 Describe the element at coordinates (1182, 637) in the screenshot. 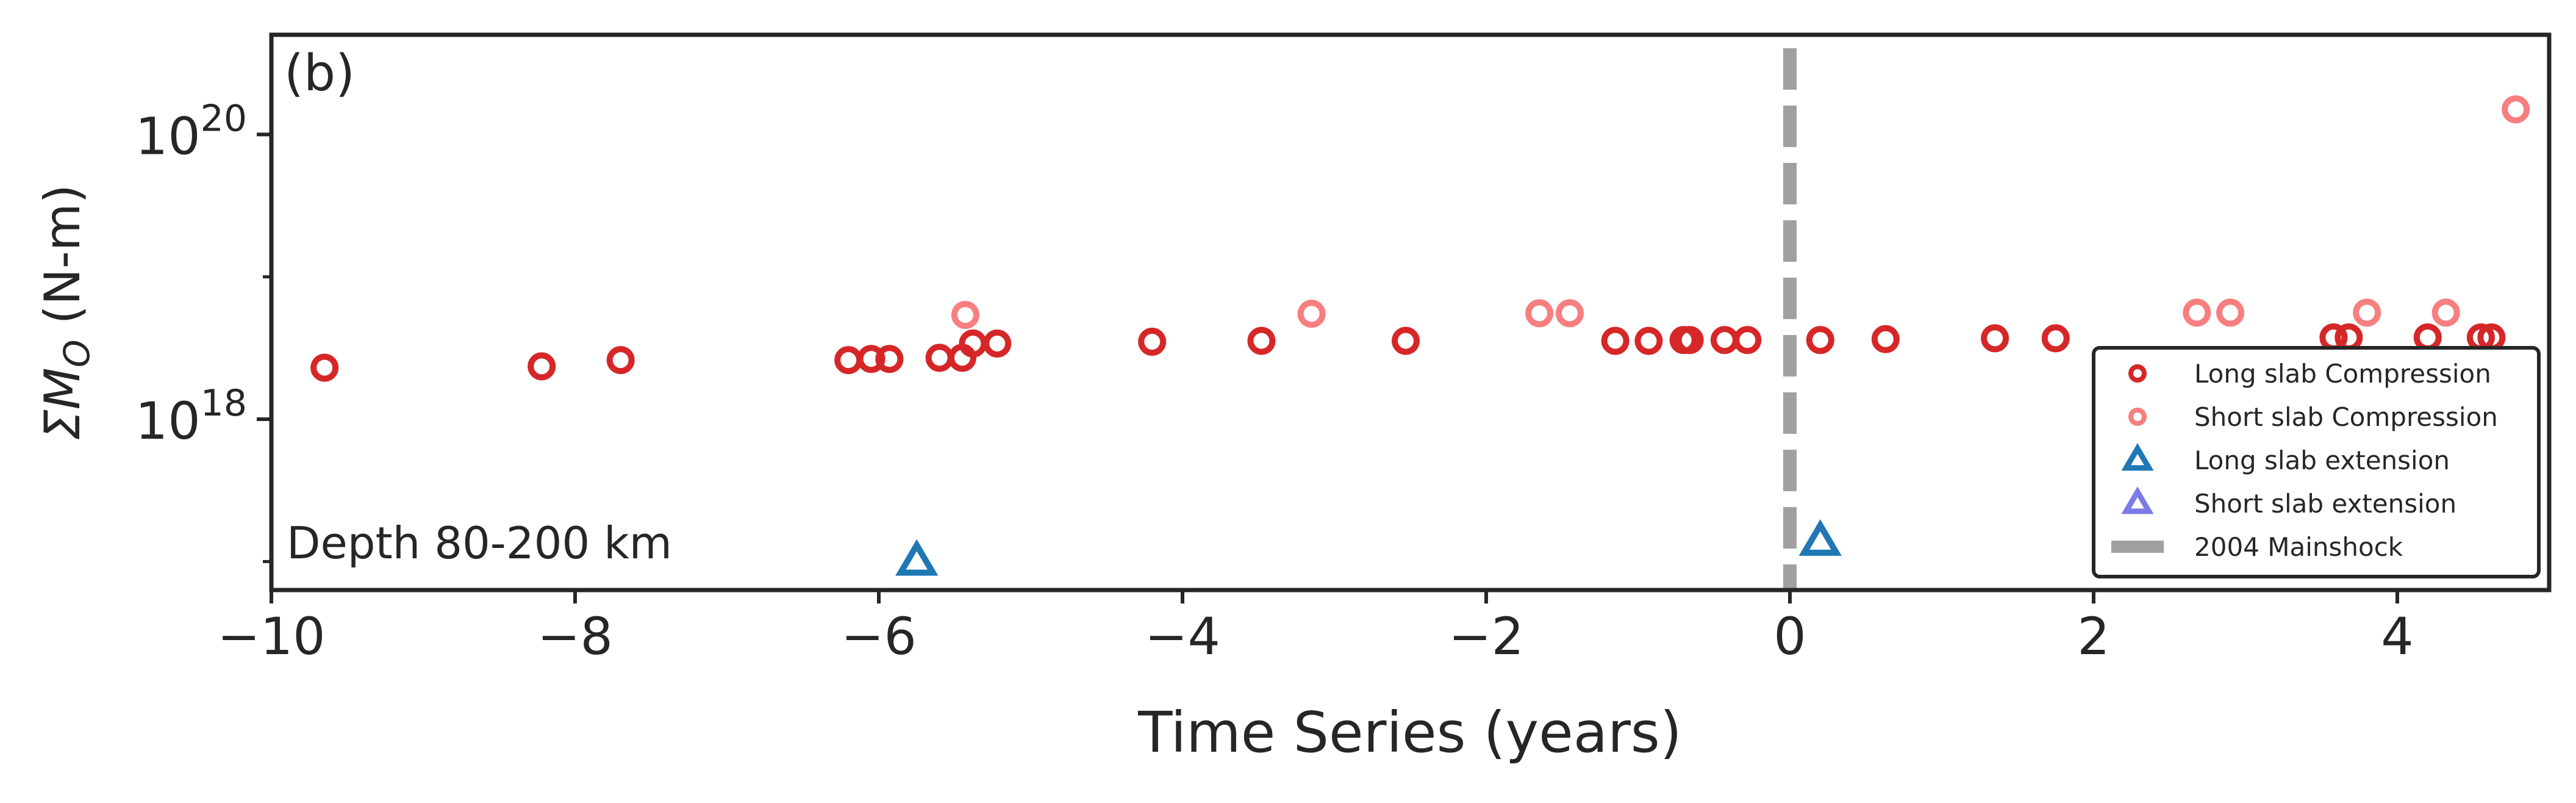

I see `x-tick-label: −4` at that location.